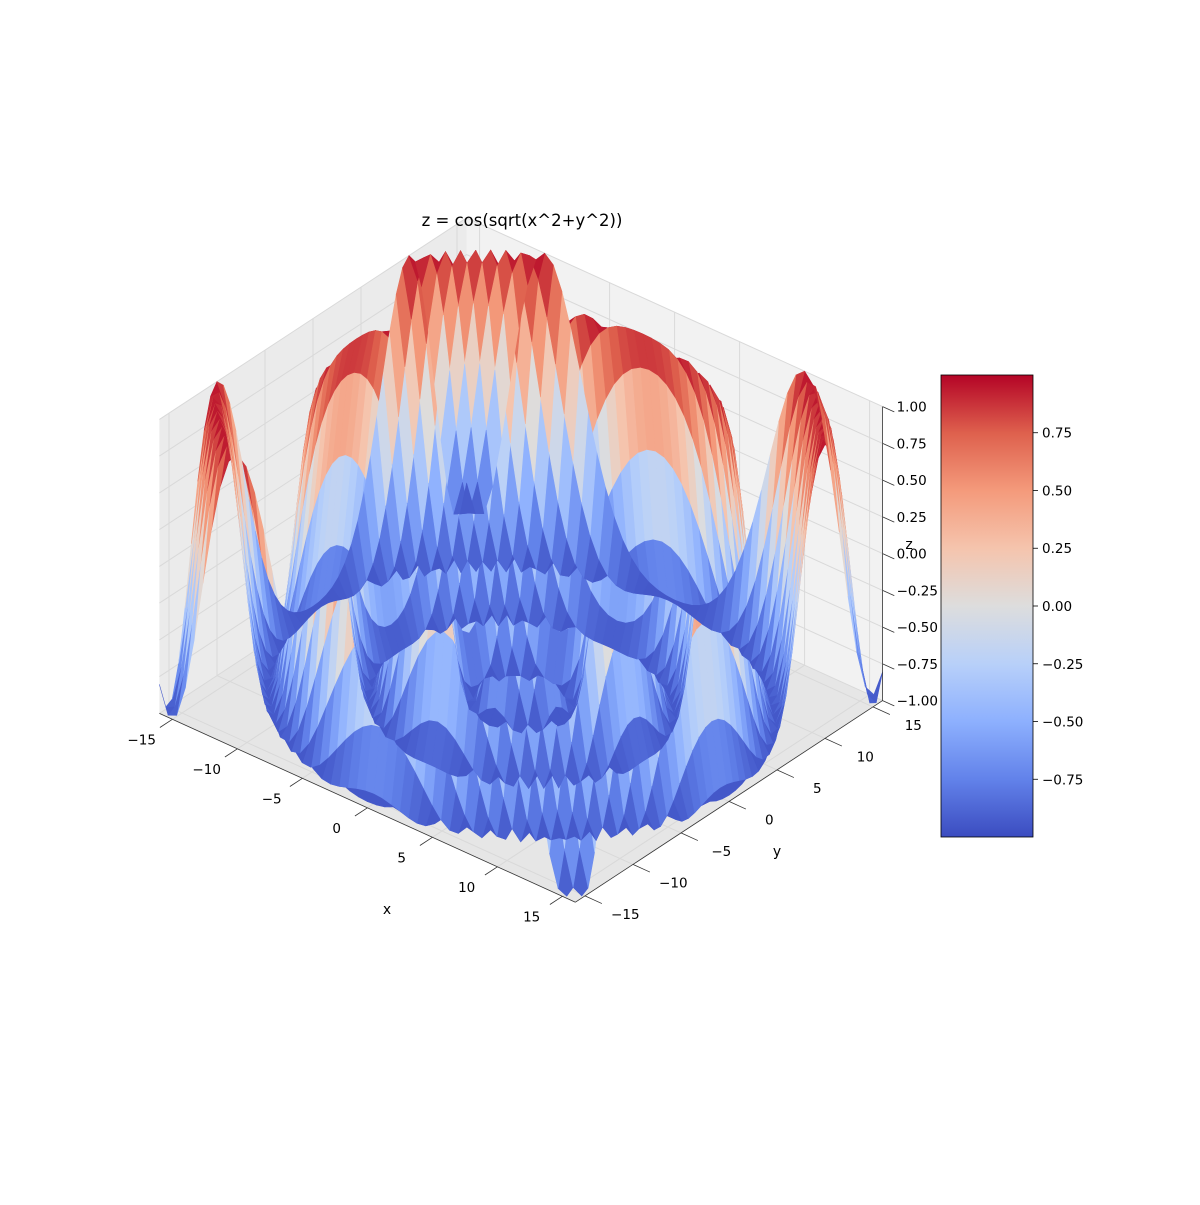 The width and height of the screenshot is (1200, 1205). I want to click on y-tick-label: −15, so click(625, 915).